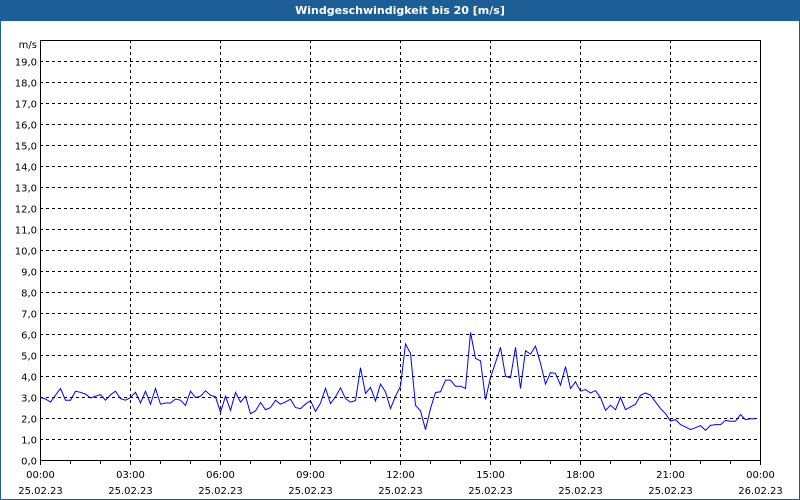 Image resolution: width=800 pixels, height=500 pixels. I want to click on x-tick-time: 18:00, so click(580, 475).